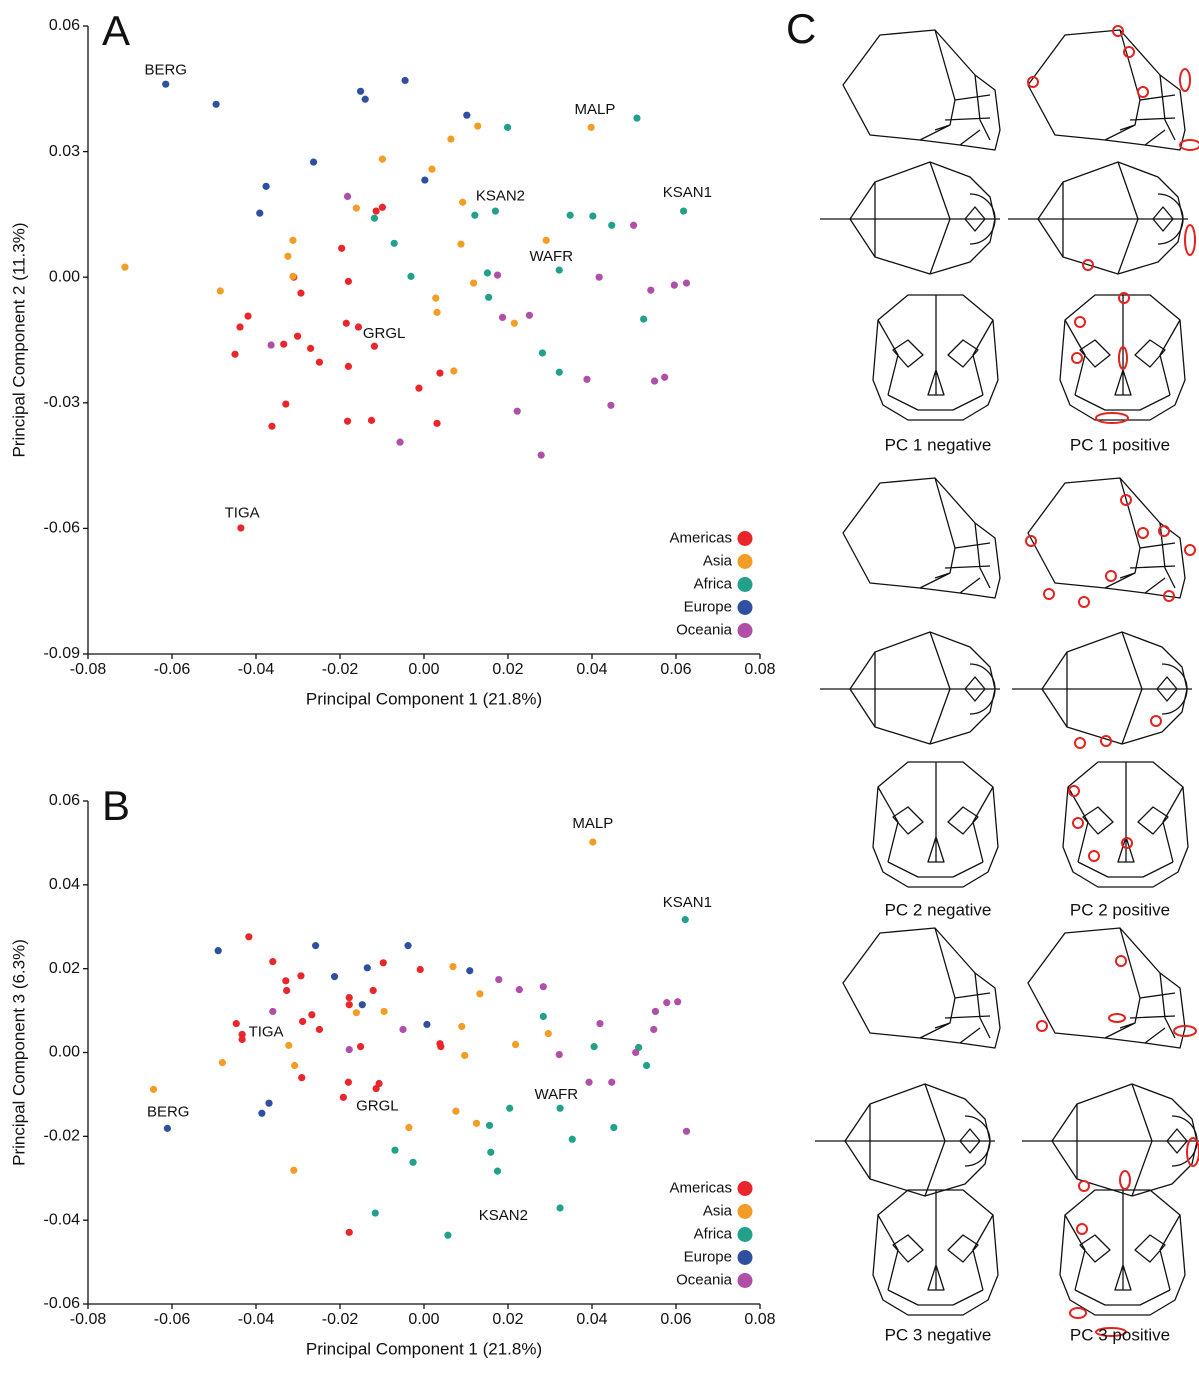  What do you see at coordinates (116, 30) in the screenshot?
I see `panel-label: A` at bounding box center [116, 30].